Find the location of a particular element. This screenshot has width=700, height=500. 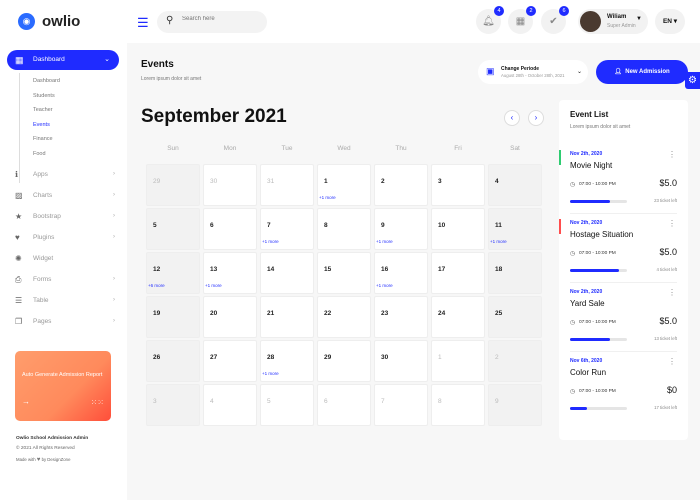

language-label: EN is located at coordinates (667, 21).